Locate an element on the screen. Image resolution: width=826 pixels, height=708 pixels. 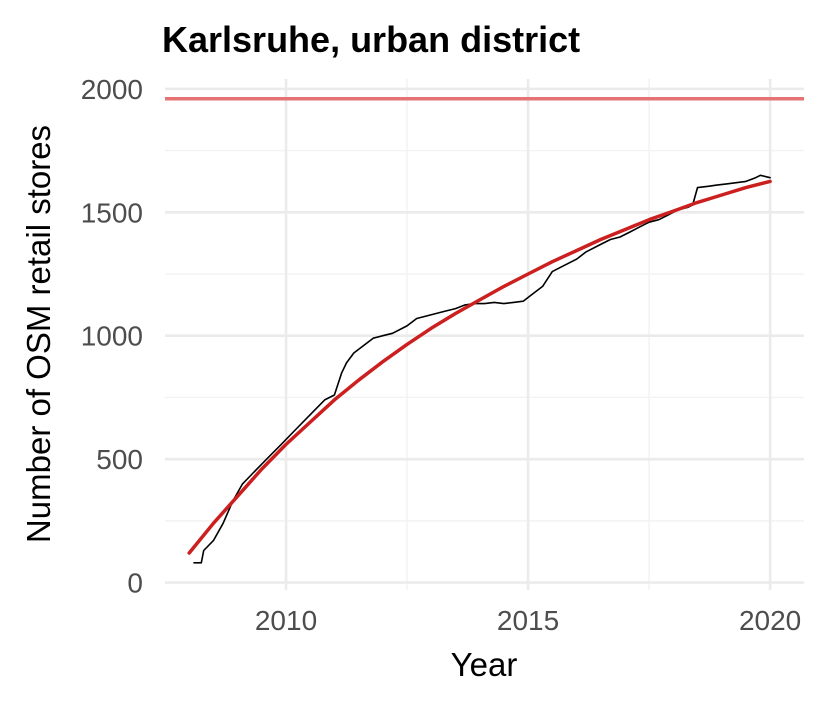
y-tick-label: 1000 is located at coordinates (112, 336).